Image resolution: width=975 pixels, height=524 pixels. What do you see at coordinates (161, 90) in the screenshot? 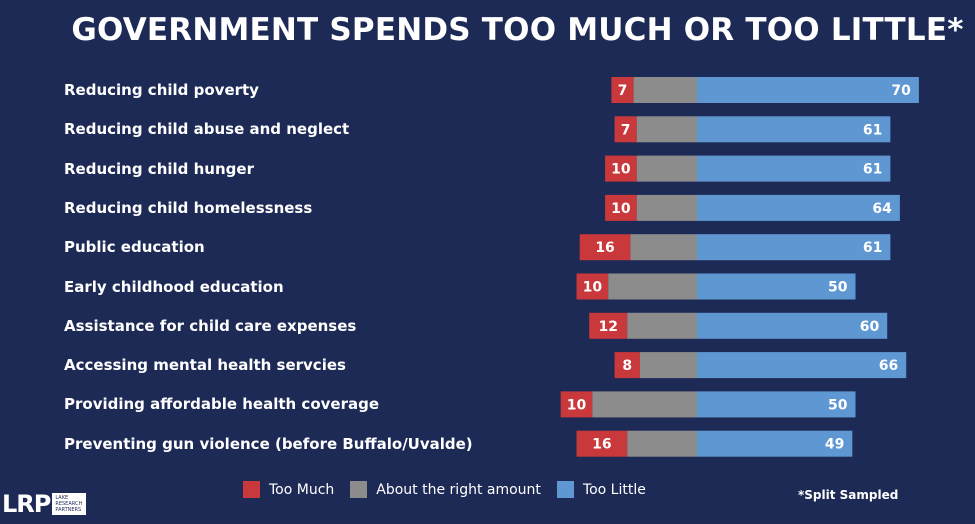
I see `category-label: Reducing child poverty` at bounding box center [161, 90].